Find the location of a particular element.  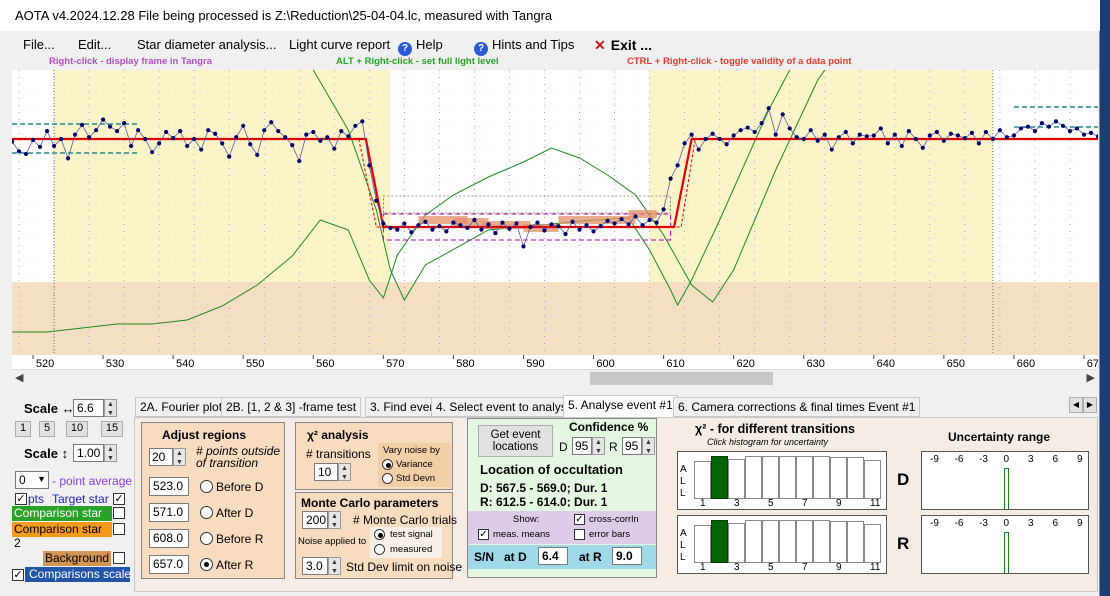

error-bars-checkbox is located at coordinates (579, 534).